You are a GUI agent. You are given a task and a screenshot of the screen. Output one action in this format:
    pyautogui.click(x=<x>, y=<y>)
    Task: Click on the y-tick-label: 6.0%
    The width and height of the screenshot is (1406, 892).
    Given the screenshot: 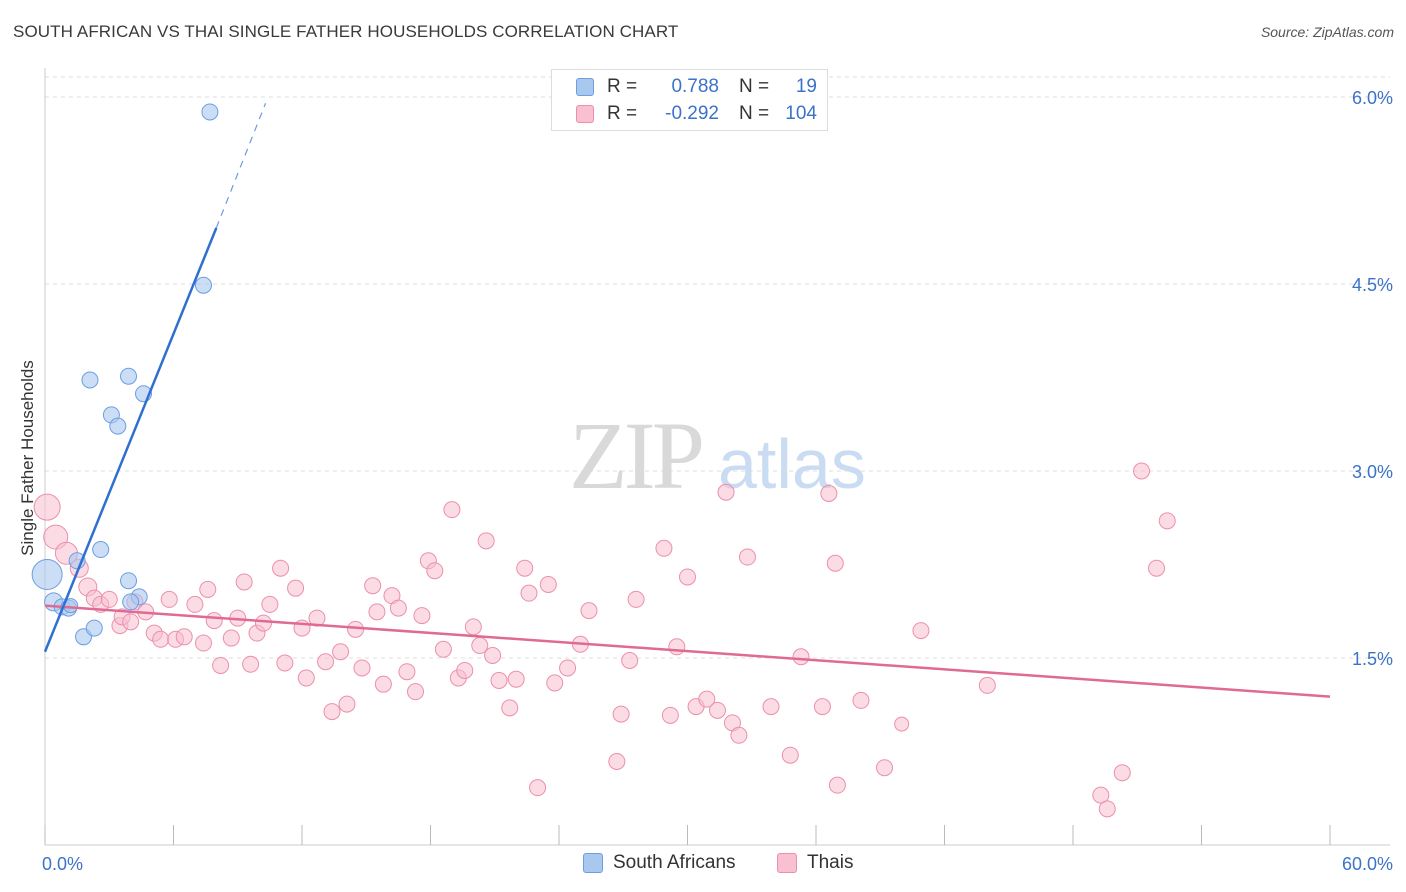 What is the action you would take?
    pyautogui.click(x=1372, y=98)
    